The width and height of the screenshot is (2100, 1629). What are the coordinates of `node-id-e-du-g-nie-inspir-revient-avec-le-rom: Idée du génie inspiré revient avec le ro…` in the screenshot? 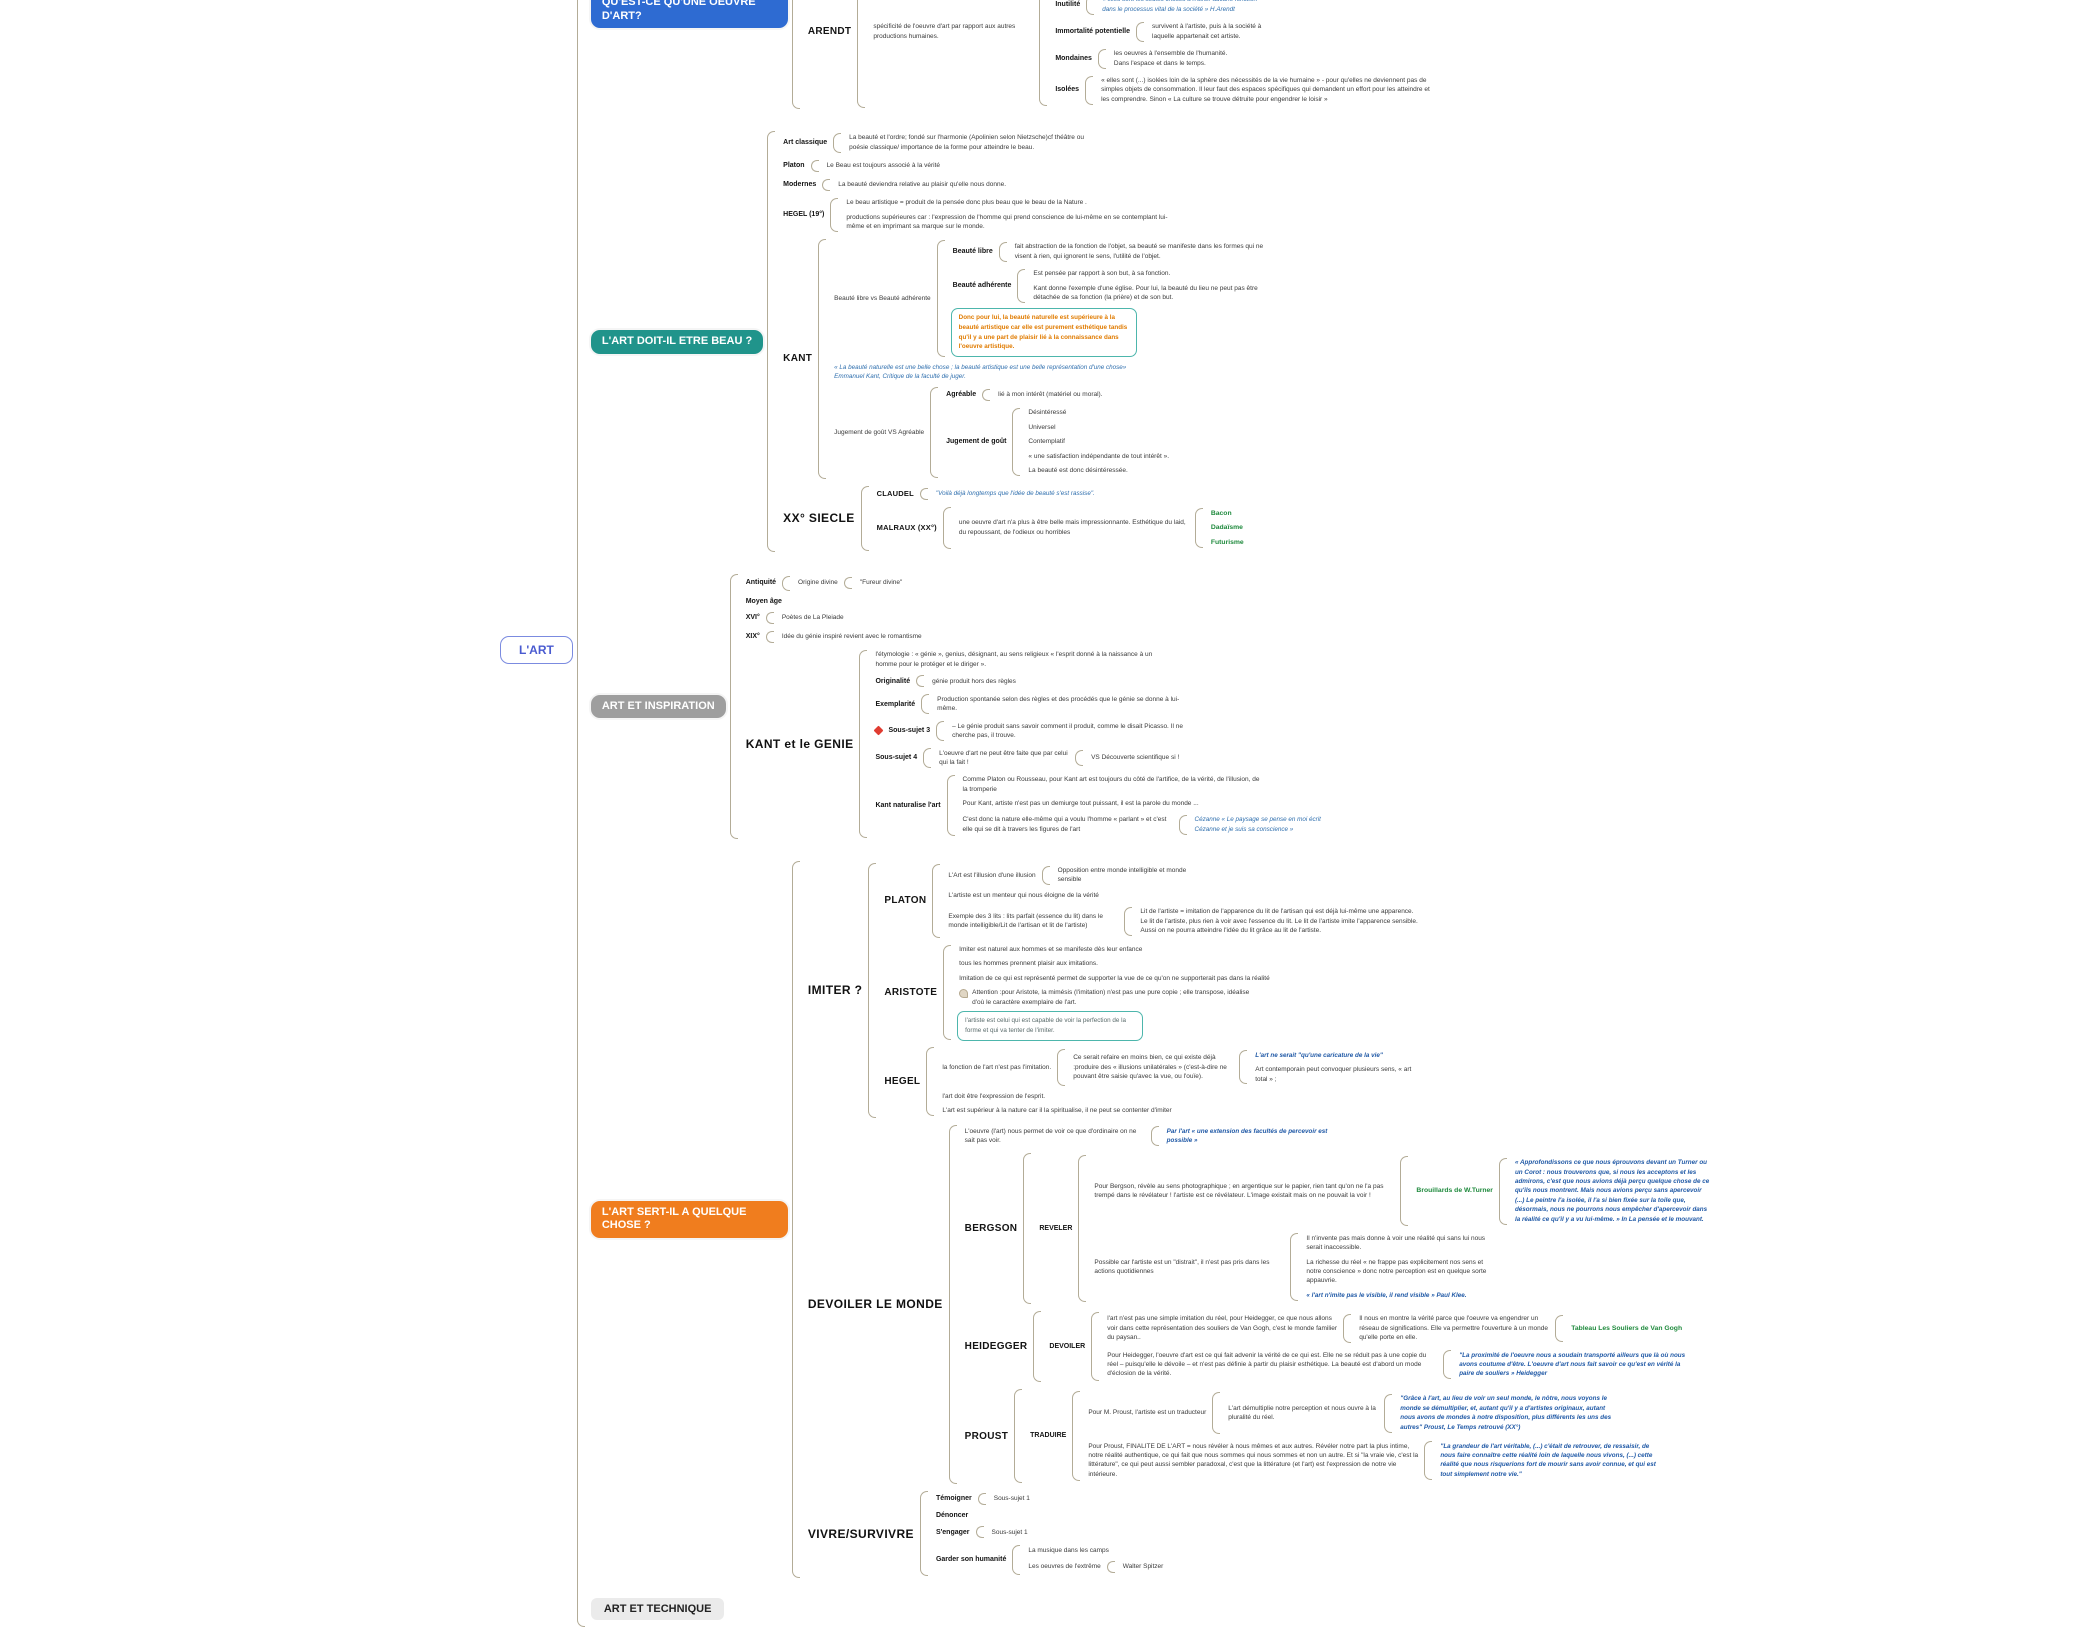 It's located at (852, 636).